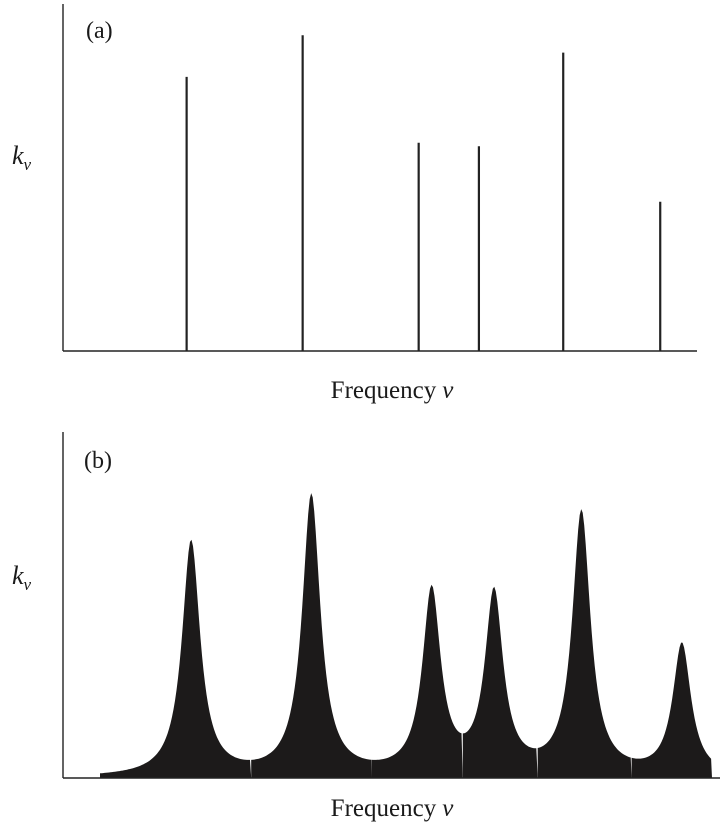  I want to click on panel-b-ylabel: kν, so click(22, 577).